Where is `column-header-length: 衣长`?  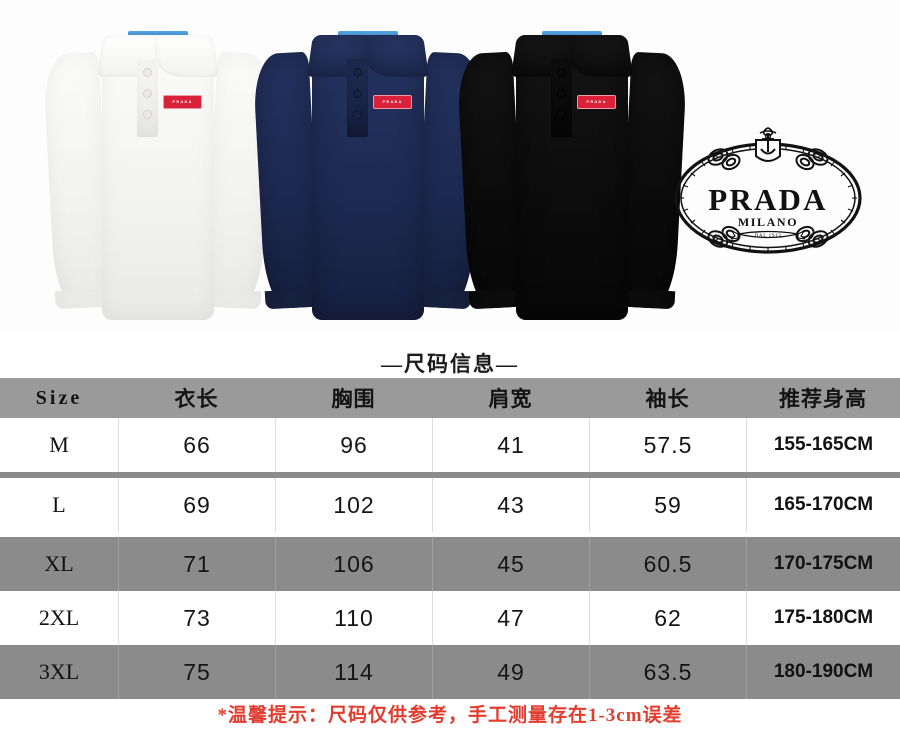
column-header-length: 衣长 is located at coordinates (196, 399).